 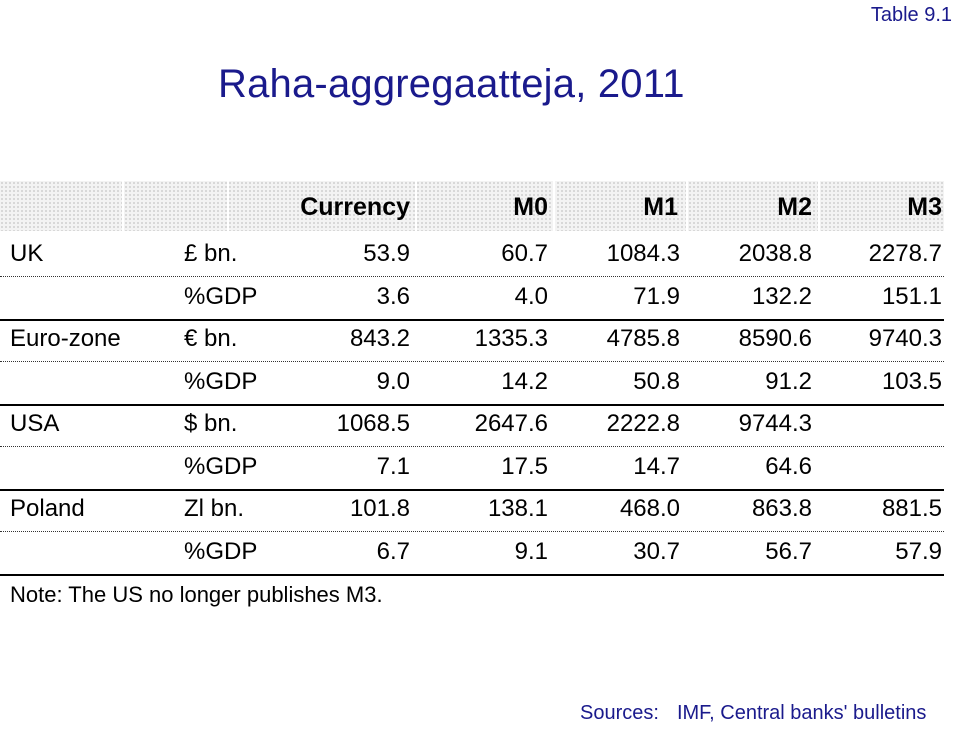 I want to click on row-value: 2278.7, so click(x=905, y=253).